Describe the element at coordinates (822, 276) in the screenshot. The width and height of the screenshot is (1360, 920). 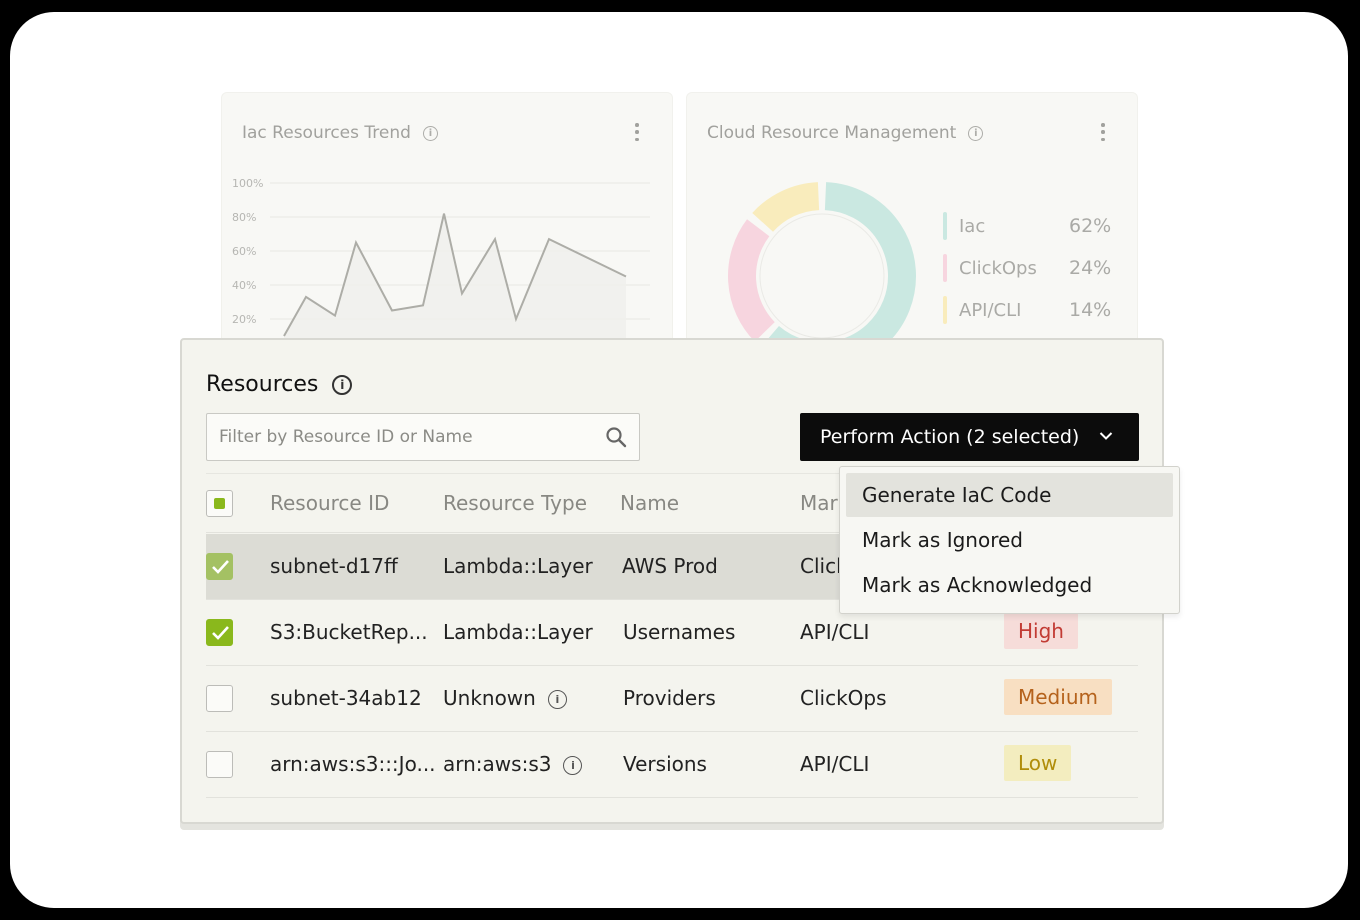
I see `donut-inner-ring` at that location.